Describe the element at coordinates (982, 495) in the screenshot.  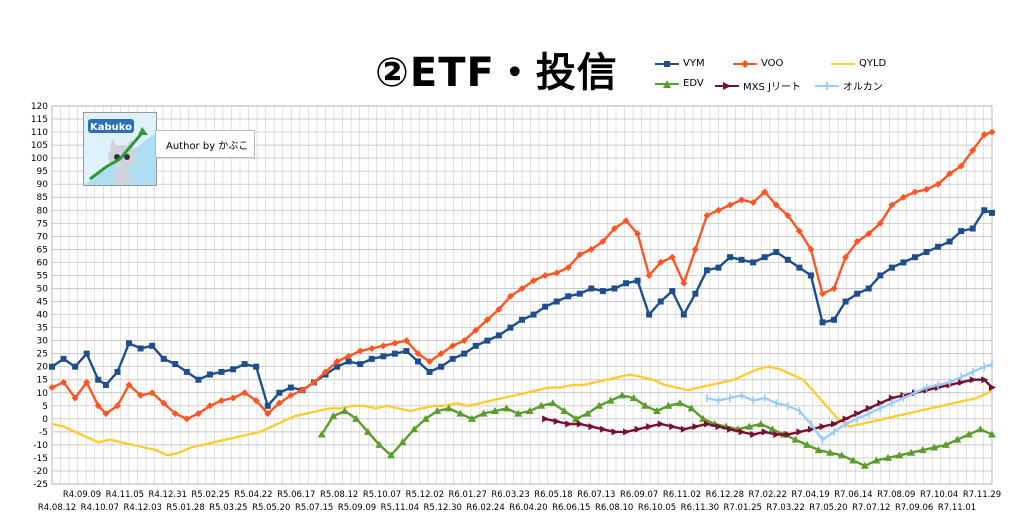
I see `x-tick-label-upper: R7.11.29` at that location.